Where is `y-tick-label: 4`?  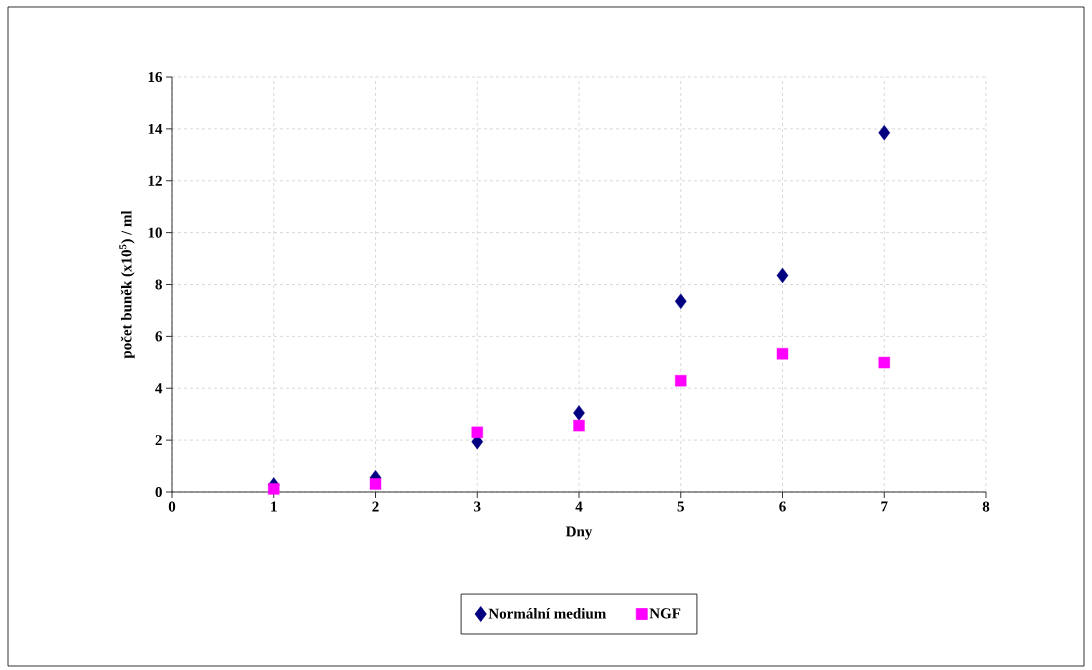 y-tick-label: 4 is located at coordinates (159, 388).